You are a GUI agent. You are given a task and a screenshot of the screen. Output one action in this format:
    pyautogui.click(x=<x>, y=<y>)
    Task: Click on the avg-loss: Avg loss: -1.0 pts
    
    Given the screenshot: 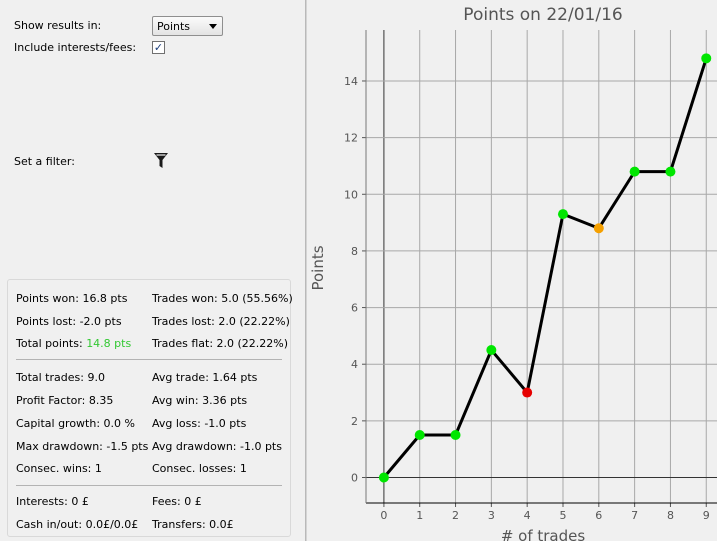 What is the action you would take?
    pyautogui.click(x=199, y=423)
    